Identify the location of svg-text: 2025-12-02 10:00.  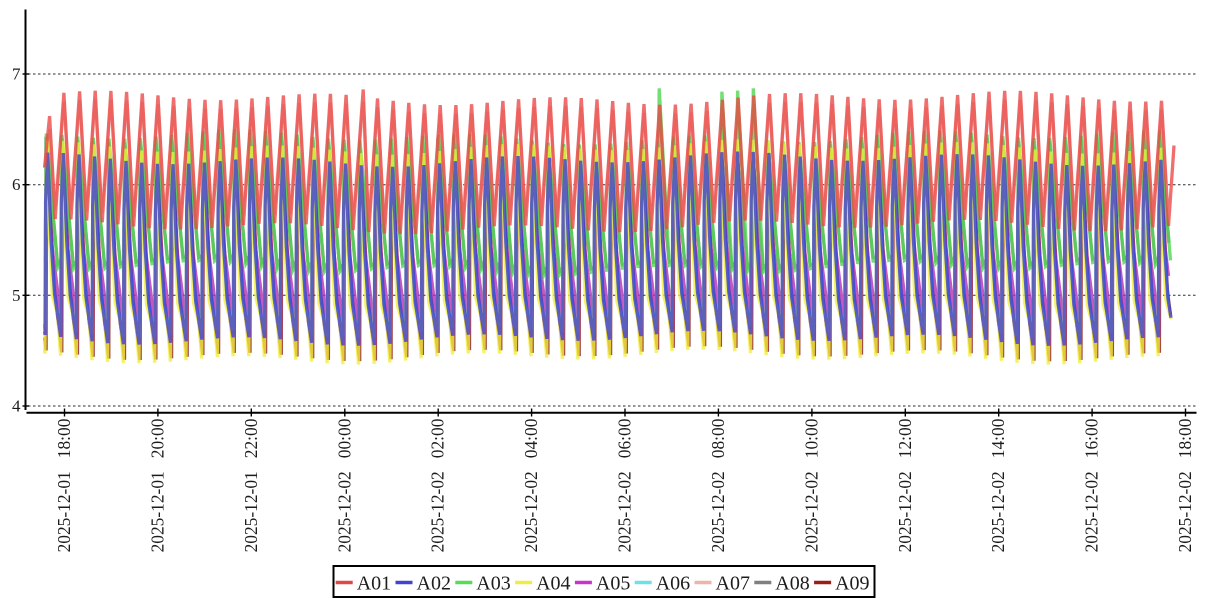
(811, 485).